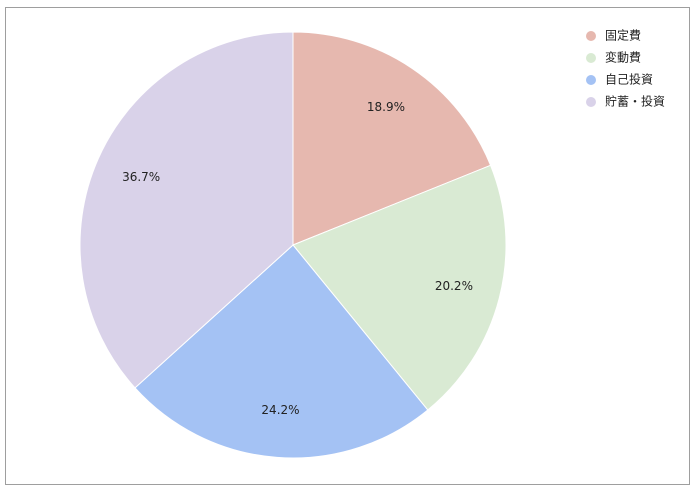  I want to click on legend-label: 貯蓄・投資, so click(635, 101).